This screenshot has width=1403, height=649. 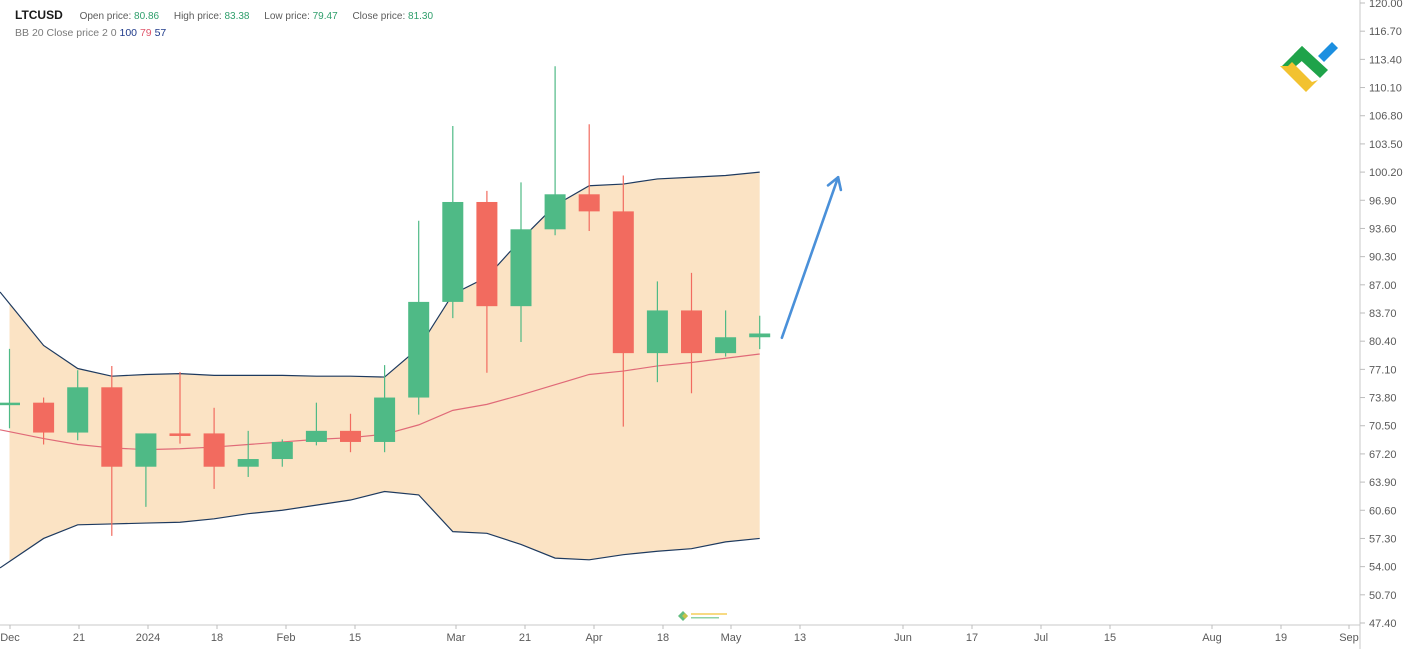 I want to click on y-tick-label: 57.30, so click(x=1383, y=539).